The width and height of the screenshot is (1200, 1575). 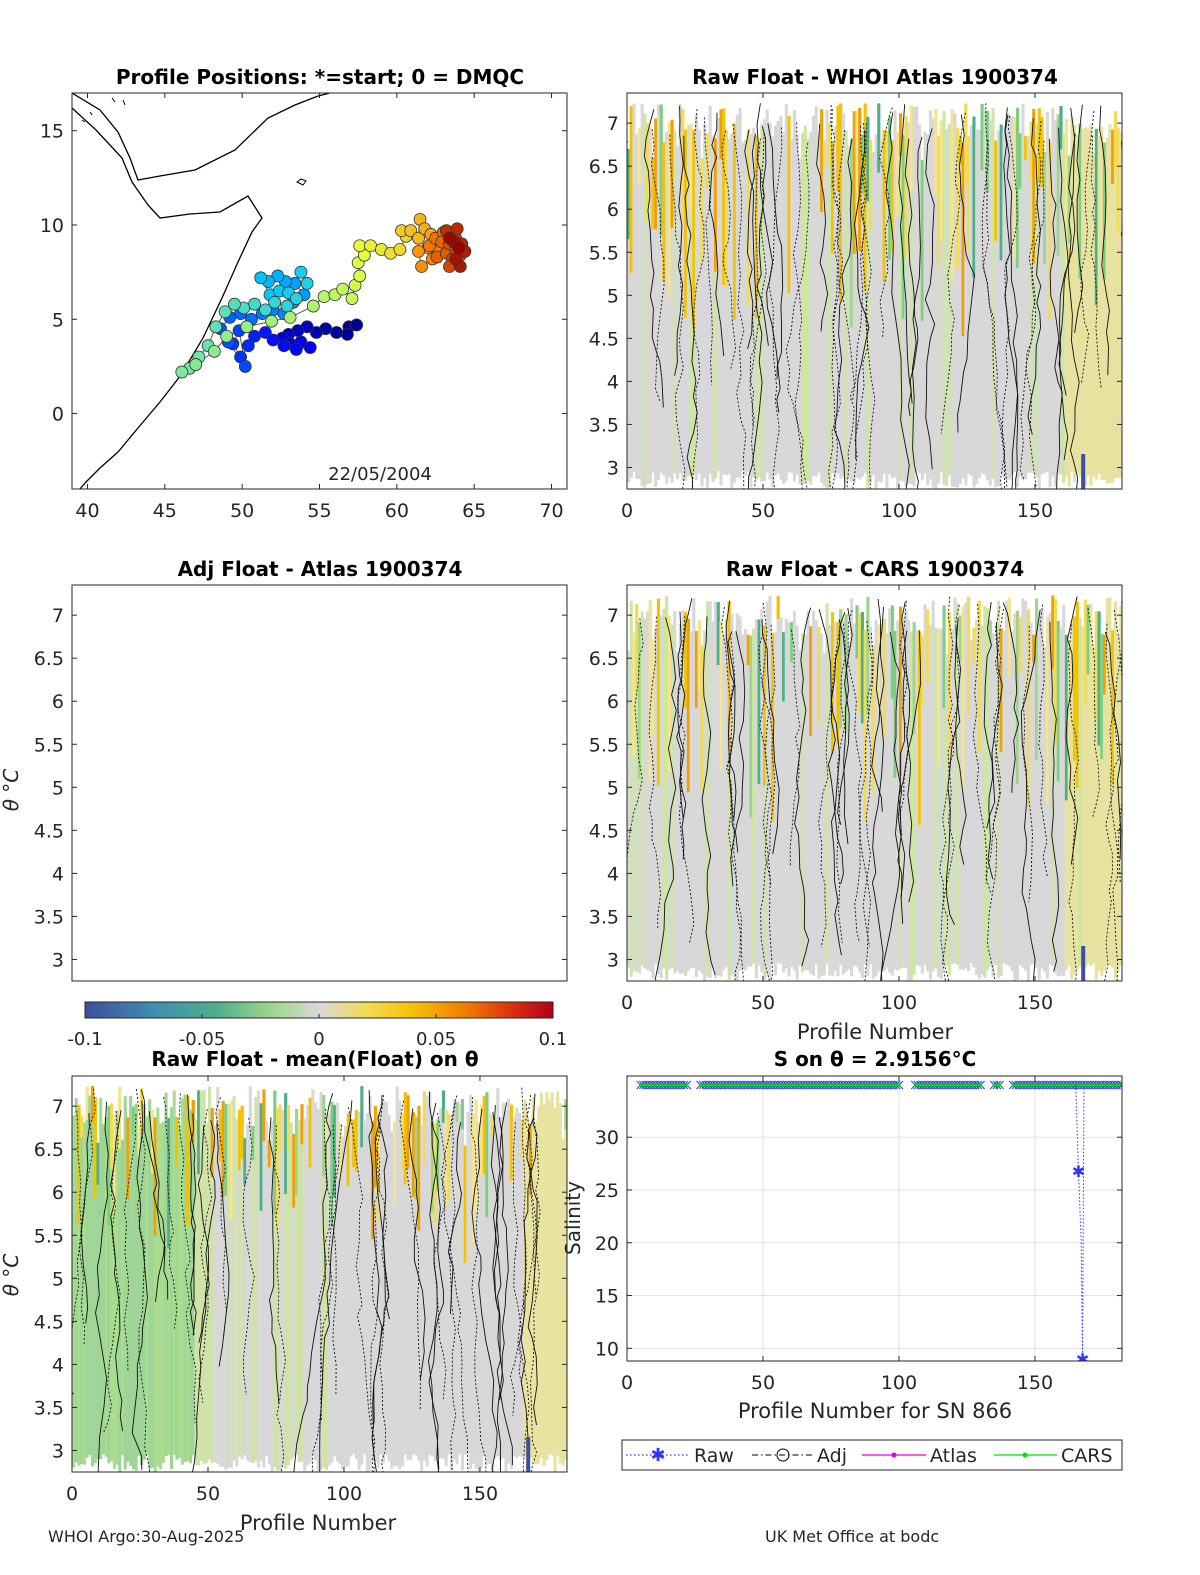 What do you see at coordinates (58, 1193) in the screenshot?
I see `mean-ytick-label: 6` at bounding box center [58, 1193].